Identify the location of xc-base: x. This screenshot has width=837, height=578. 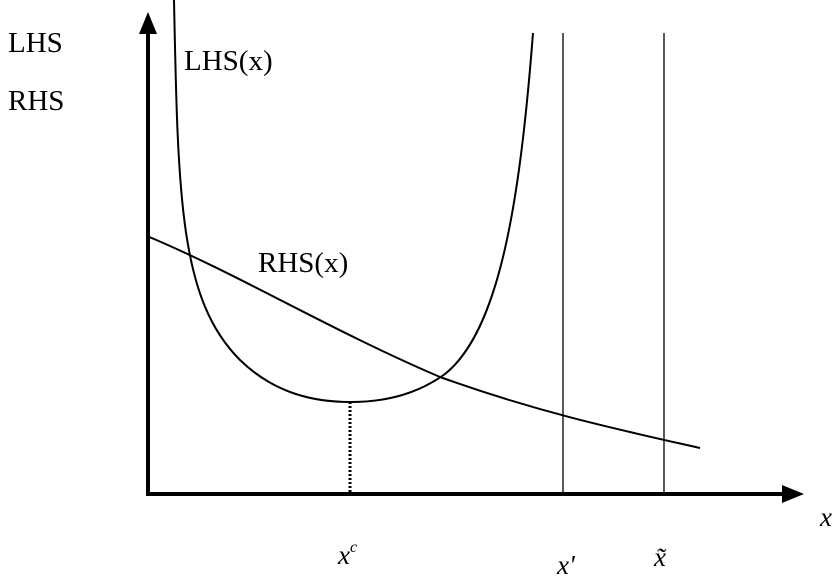
(343, 555).